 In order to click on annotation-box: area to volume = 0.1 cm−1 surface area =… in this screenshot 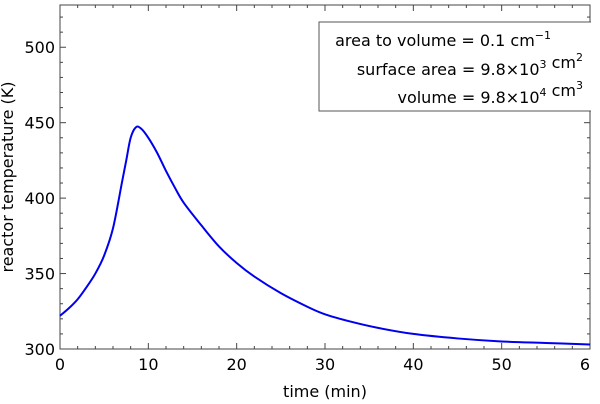, I will do `click(457, 66)`.